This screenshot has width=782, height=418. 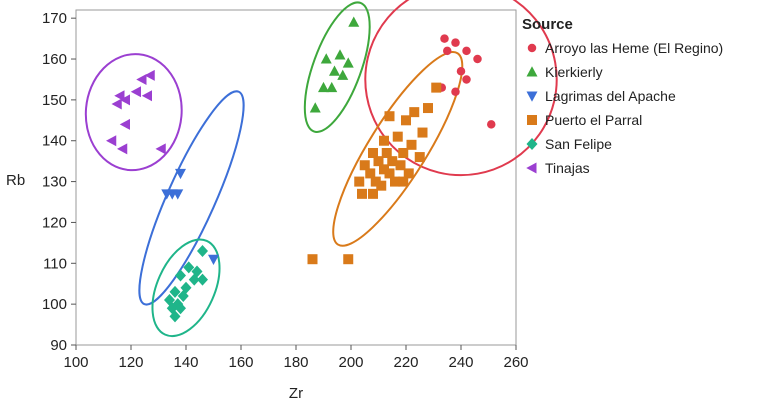 I want to click on x-tick-label: 220, so click(x=405, y=362).